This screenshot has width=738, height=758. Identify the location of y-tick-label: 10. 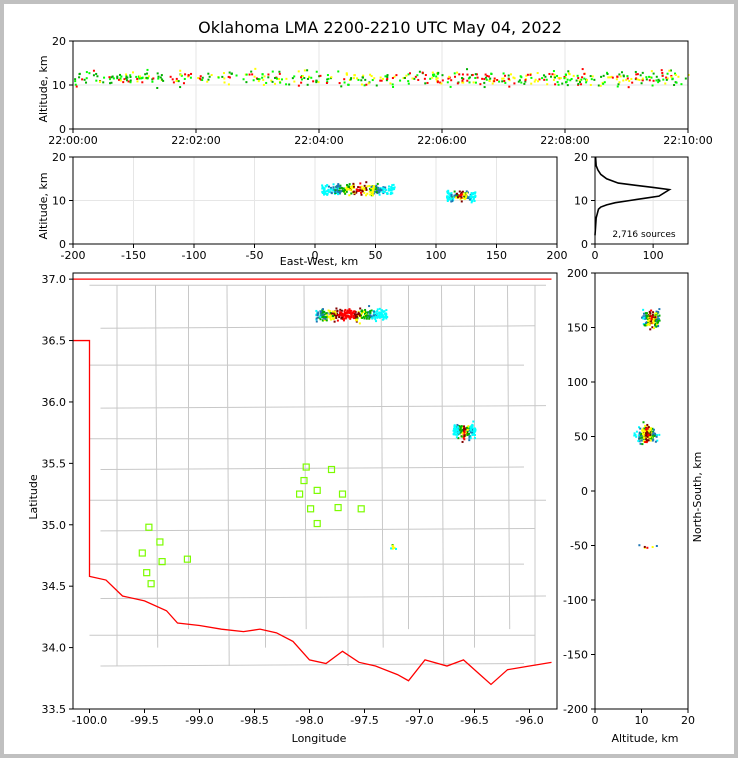
(59, 201).